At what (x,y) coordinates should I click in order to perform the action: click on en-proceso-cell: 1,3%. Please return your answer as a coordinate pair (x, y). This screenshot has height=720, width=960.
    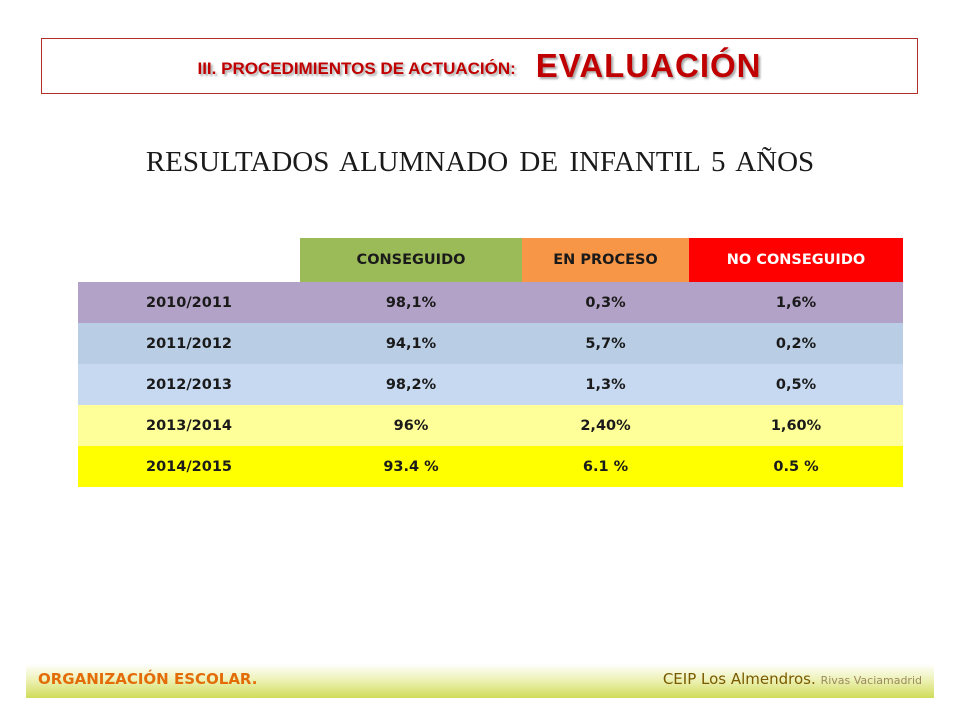
    Looking at the image, I should click on (605, 384).